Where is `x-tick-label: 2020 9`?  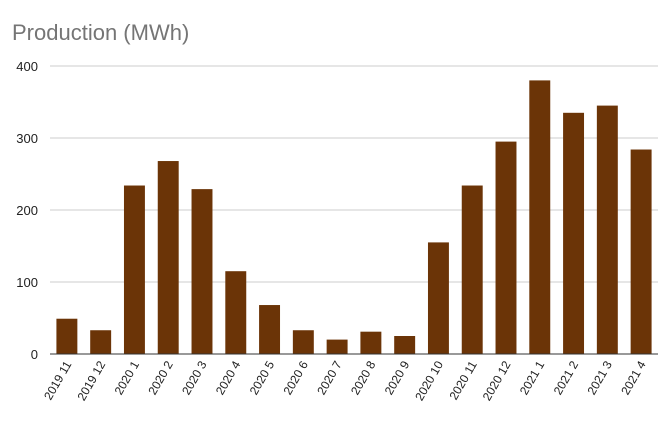 x-tick-label: 2020 9 is located at coordinates (397, 377).